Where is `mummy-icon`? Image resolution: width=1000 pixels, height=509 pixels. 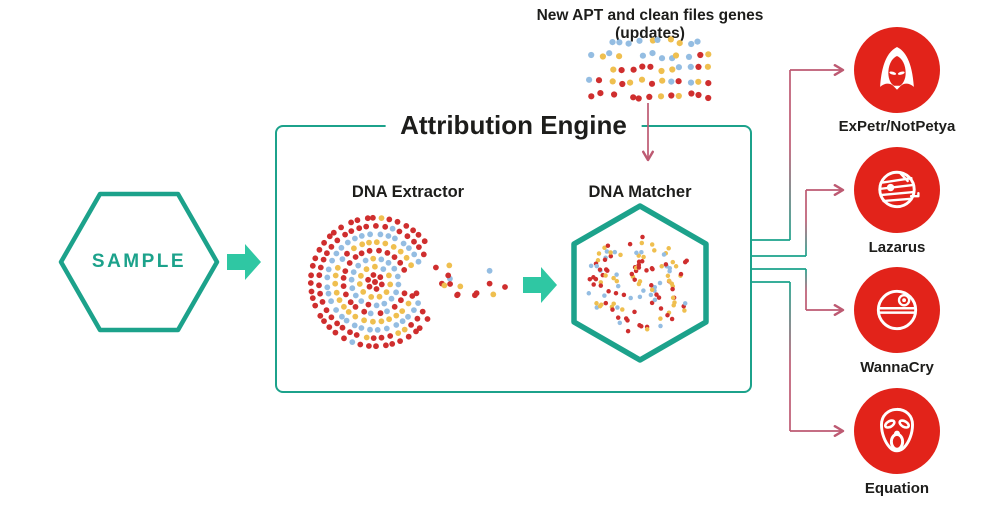 mummy-icon is located at coordinates (899, 189).